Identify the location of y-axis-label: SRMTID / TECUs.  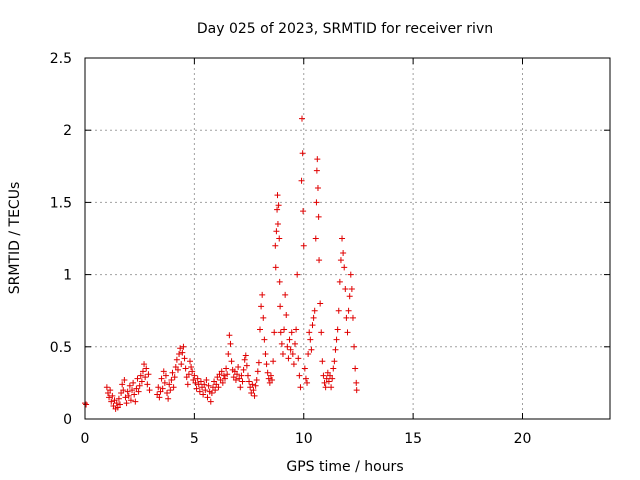
(15, 238).